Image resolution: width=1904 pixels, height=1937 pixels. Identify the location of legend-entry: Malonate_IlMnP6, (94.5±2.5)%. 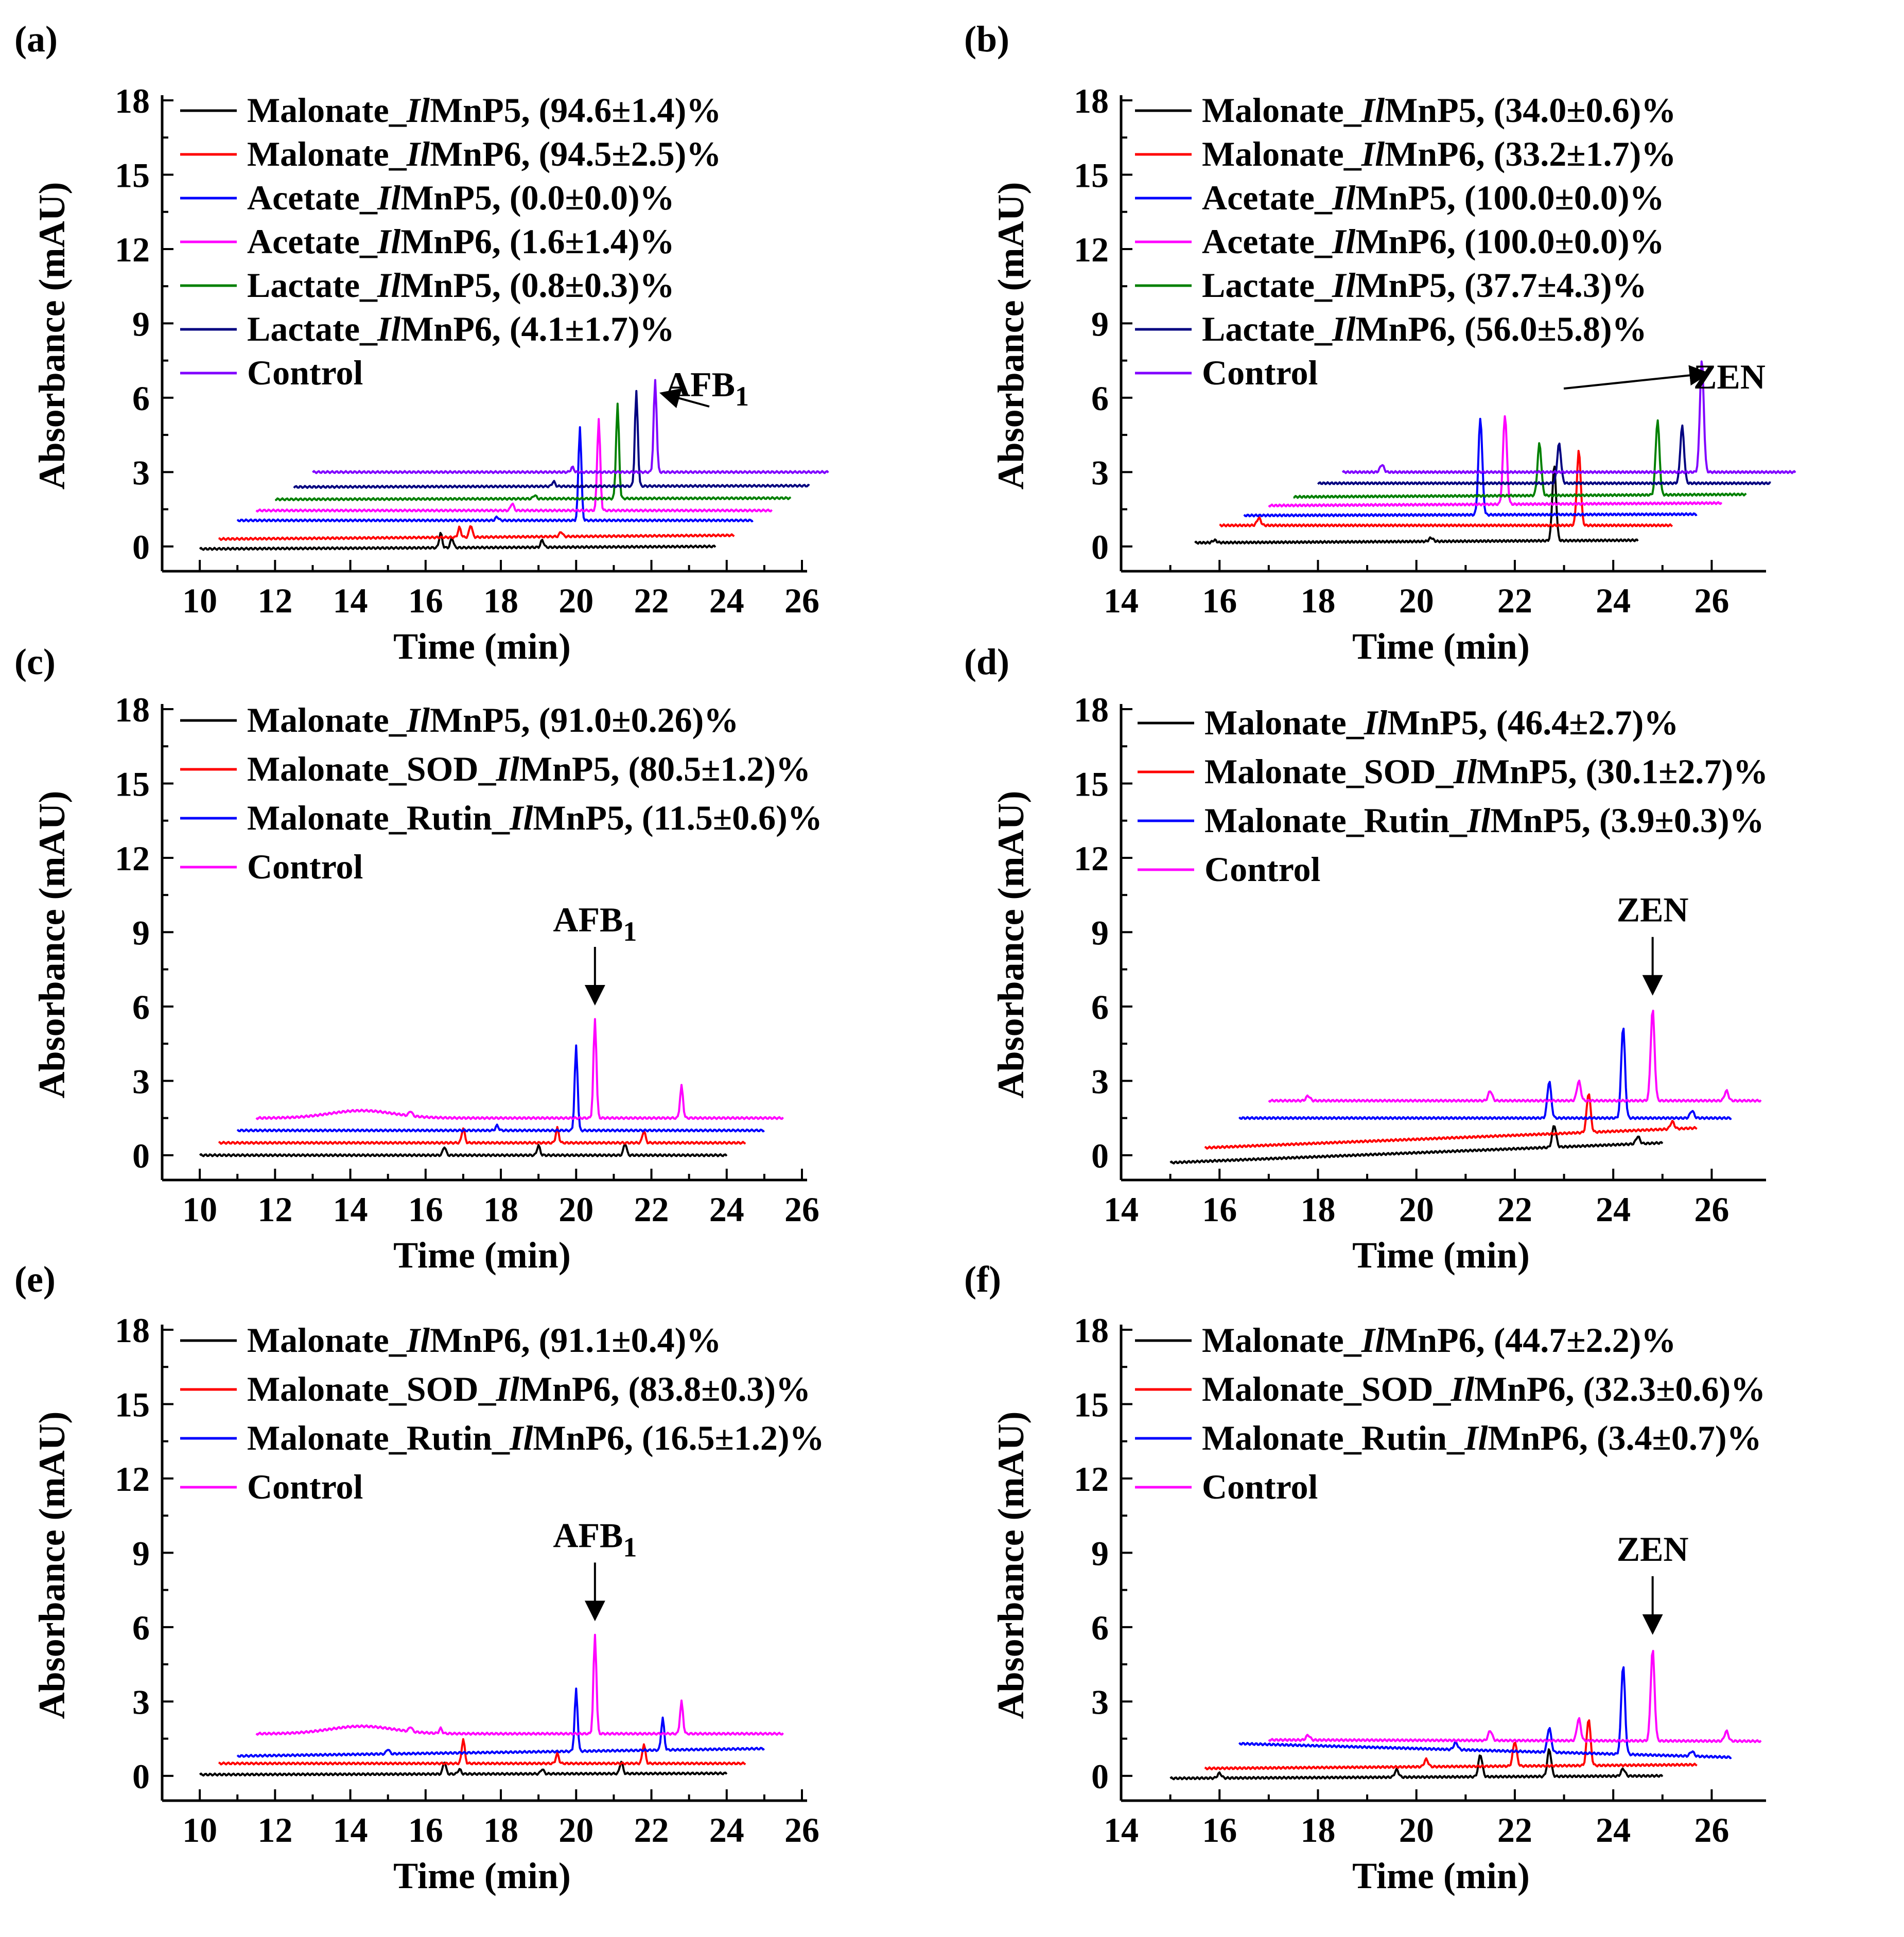
(484, 153).